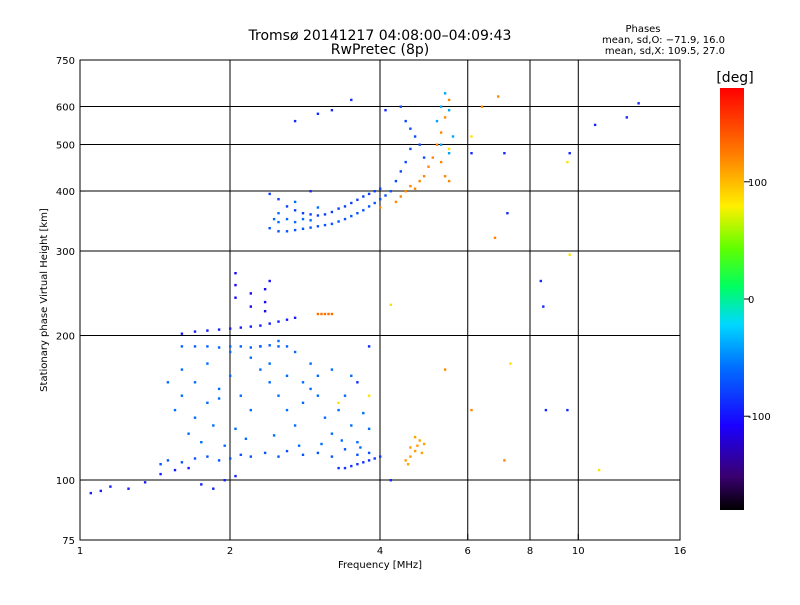 The height and width of the screenshot is (605, 800). What do you see at coordinates (380, 551) in the screenshot?
I see `x-tick-label: 4` at bounding box center [380, 551].